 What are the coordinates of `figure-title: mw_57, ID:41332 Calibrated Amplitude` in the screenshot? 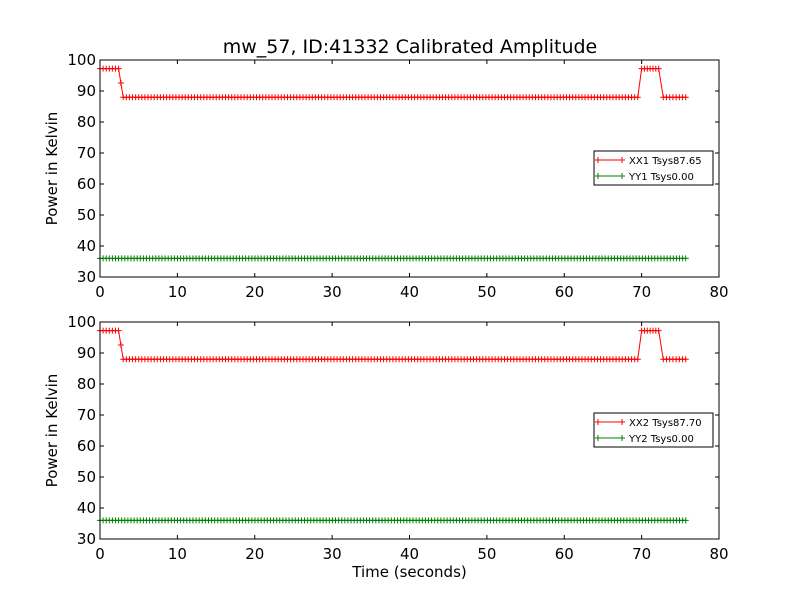 It's located at (410, 47).